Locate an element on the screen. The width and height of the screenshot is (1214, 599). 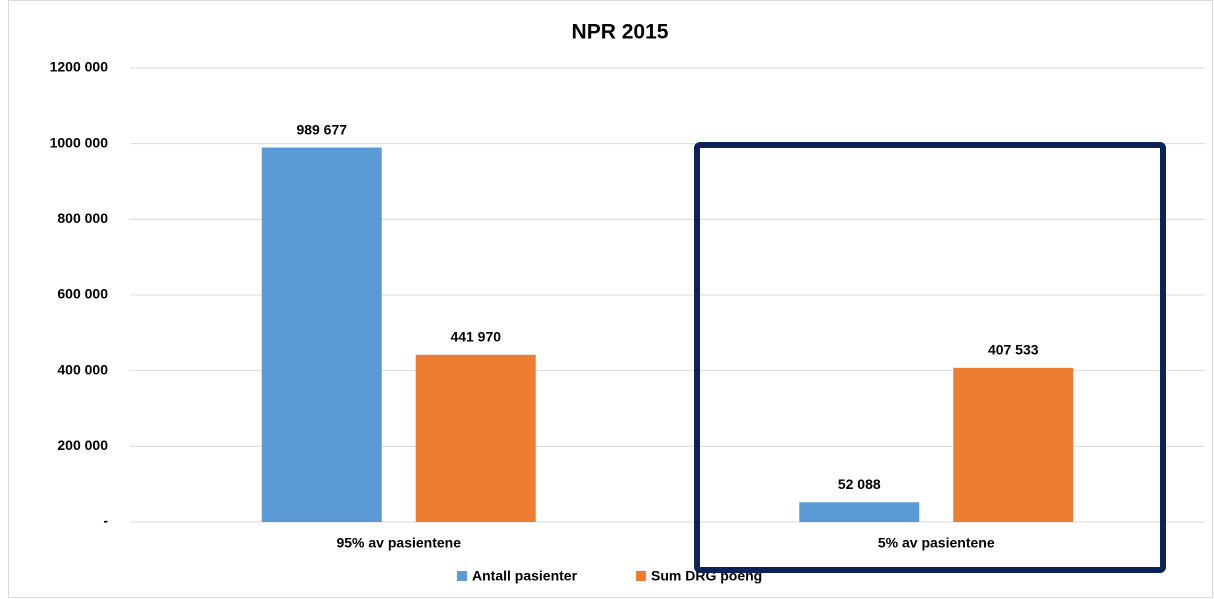
data-label: 407 533 is located at coordinates (1013, 350).